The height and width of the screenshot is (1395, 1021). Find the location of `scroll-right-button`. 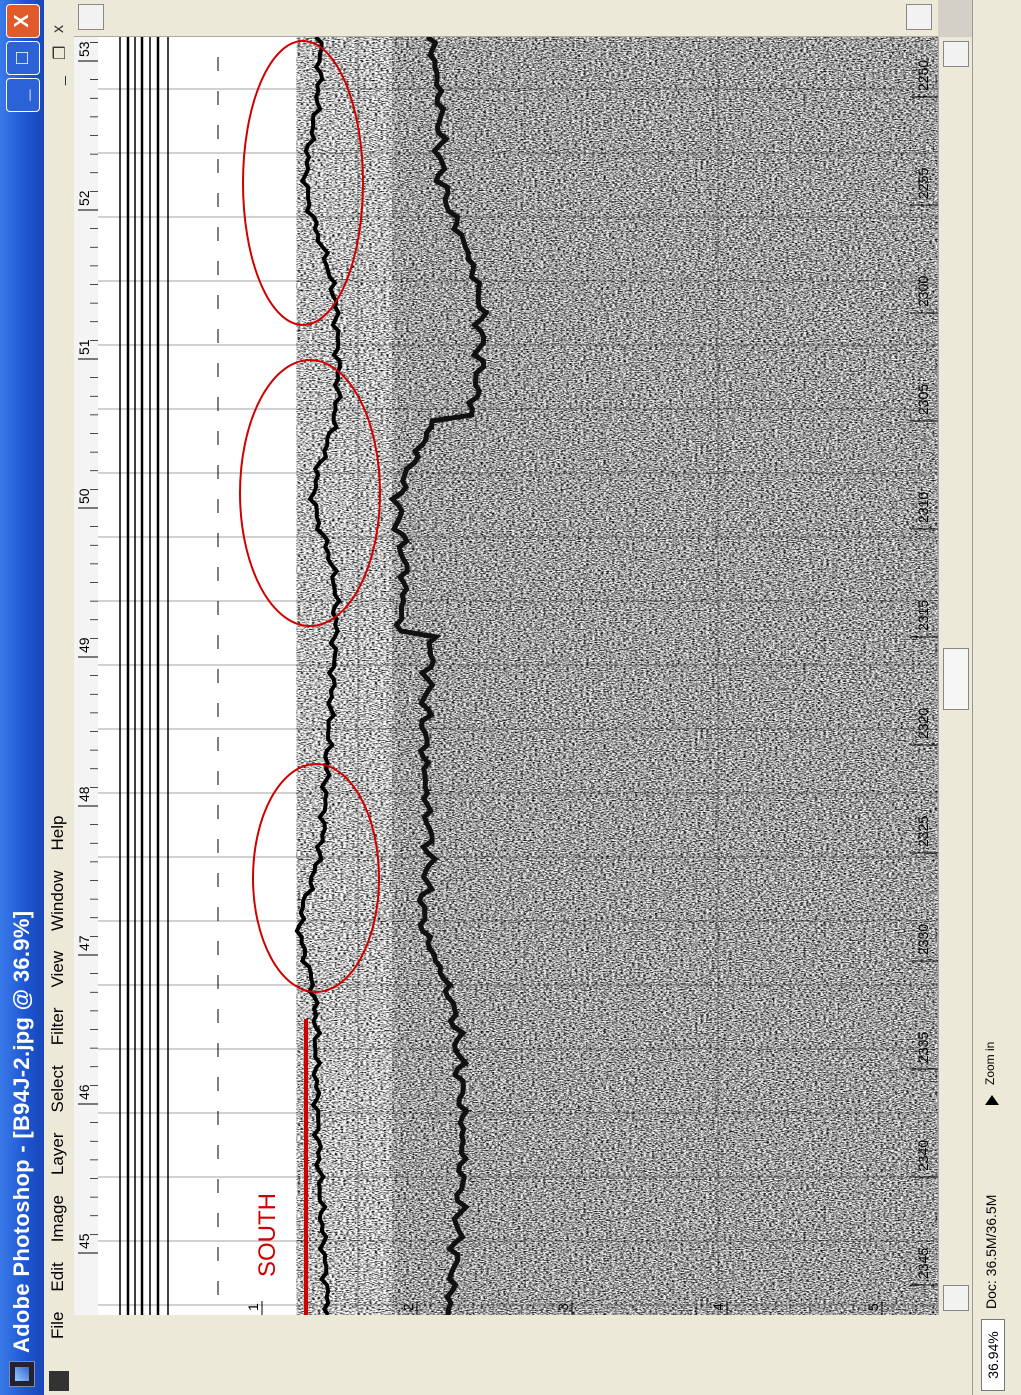

scroll-right-button is located at coordinates (956, 54).